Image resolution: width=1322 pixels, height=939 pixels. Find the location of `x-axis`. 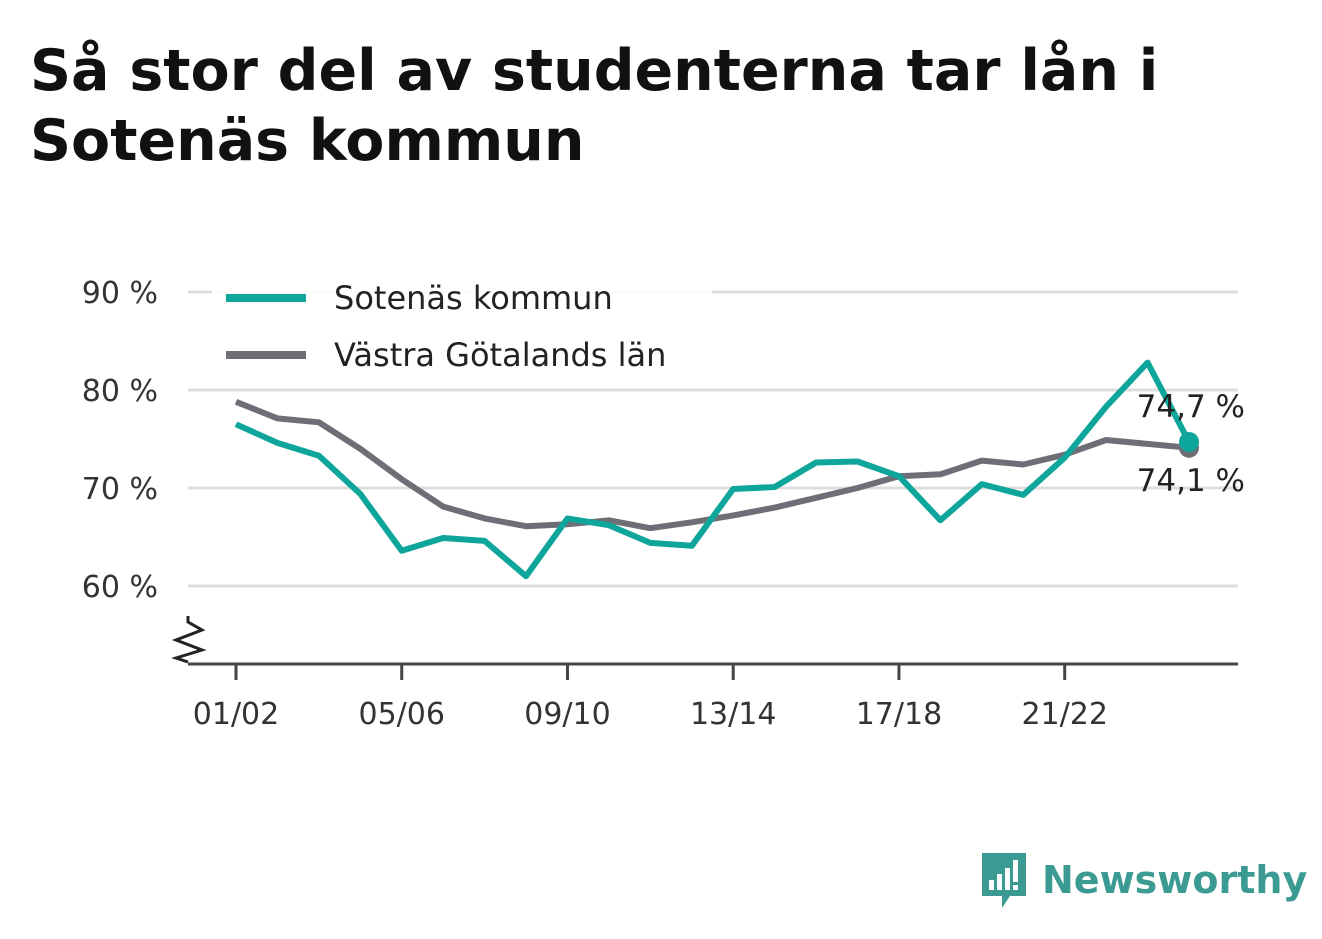

x-axis is located at coordinates (704, 641).